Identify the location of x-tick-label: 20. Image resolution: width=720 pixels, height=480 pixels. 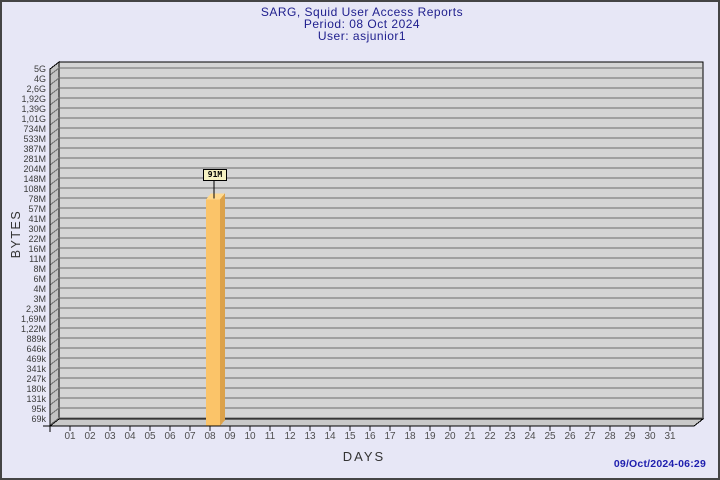
(450, 436).